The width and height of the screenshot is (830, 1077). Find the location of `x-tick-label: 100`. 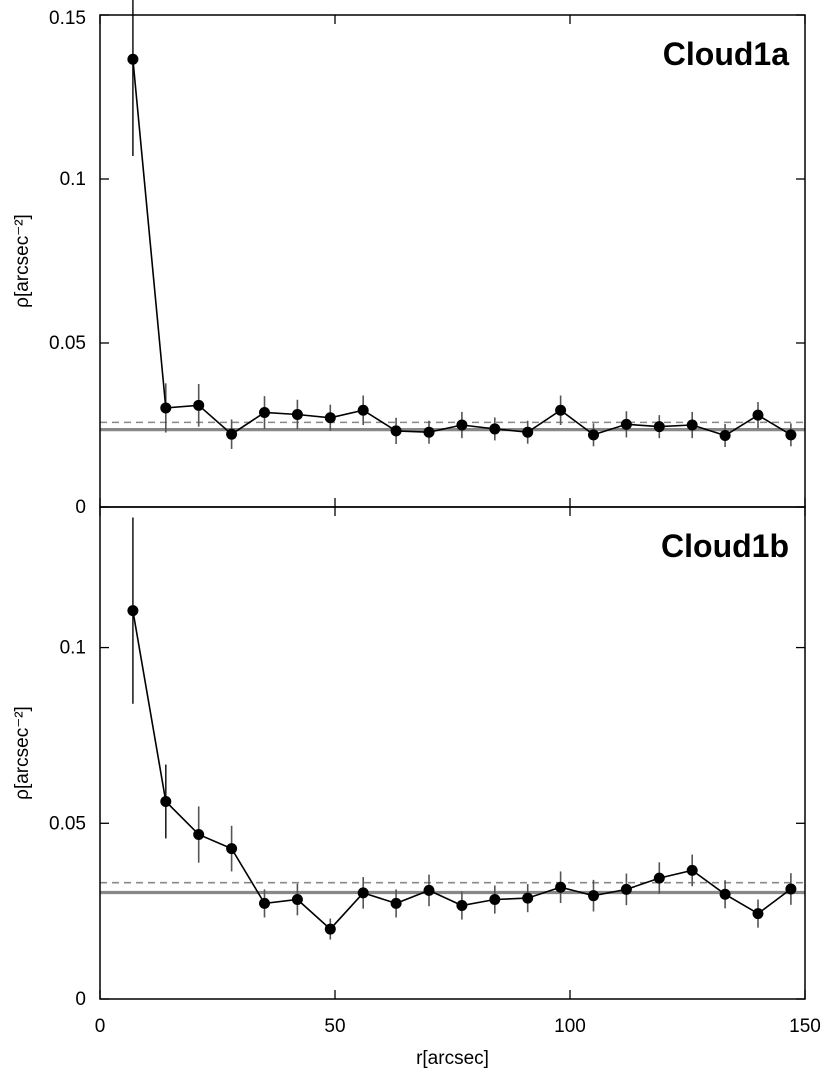

x-tick-label: 100 is located at coordinates (570, 1026).